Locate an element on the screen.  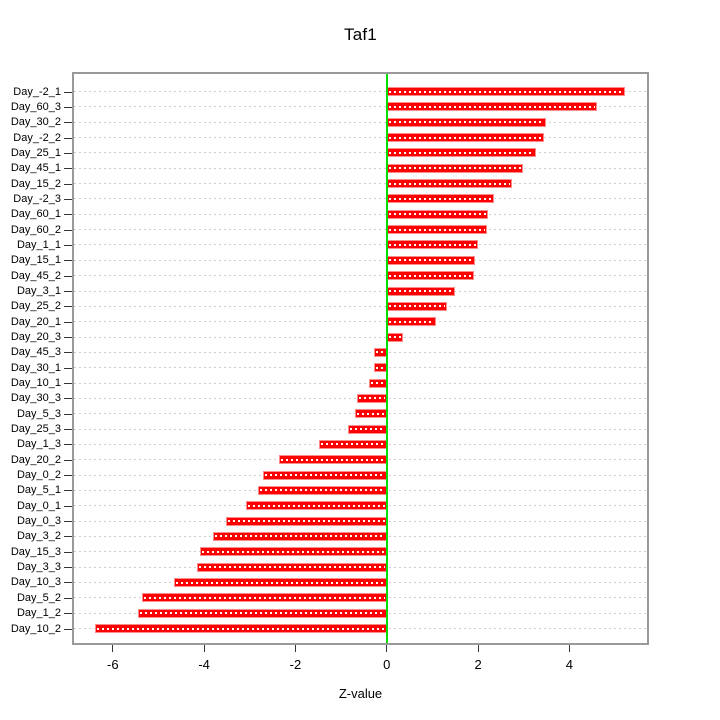
y-axis-label: Day_25_3 is located at coordinates (35, 429).